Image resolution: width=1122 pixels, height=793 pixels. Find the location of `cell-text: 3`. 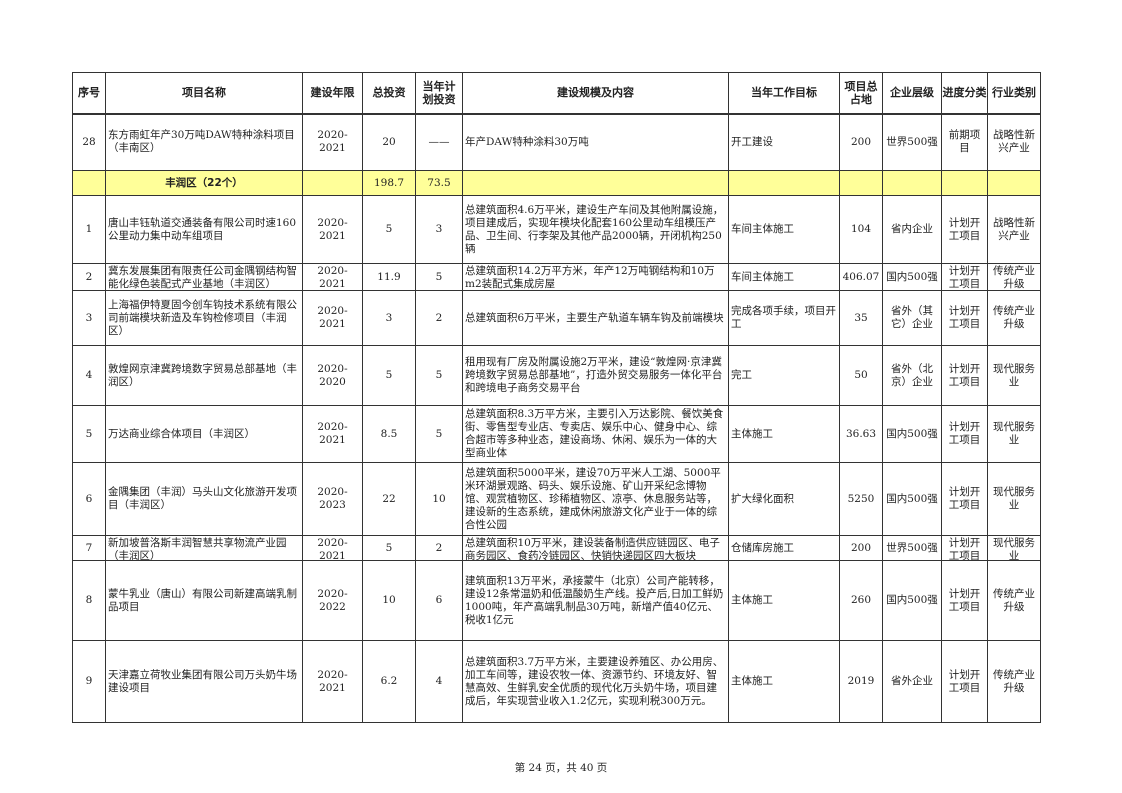

cell-text: 3 is located at coordinates (439, 229).